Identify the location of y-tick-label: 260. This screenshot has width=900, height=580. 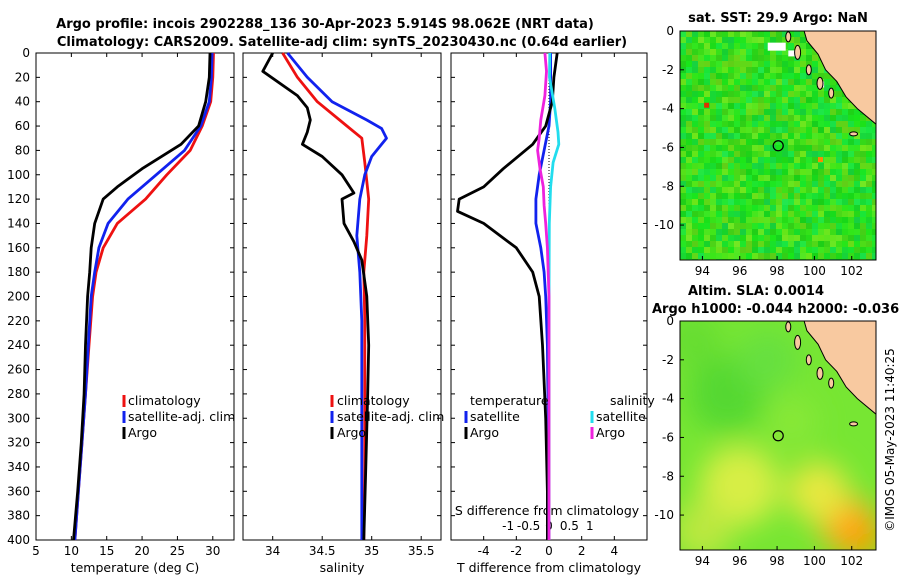
(18, 370).